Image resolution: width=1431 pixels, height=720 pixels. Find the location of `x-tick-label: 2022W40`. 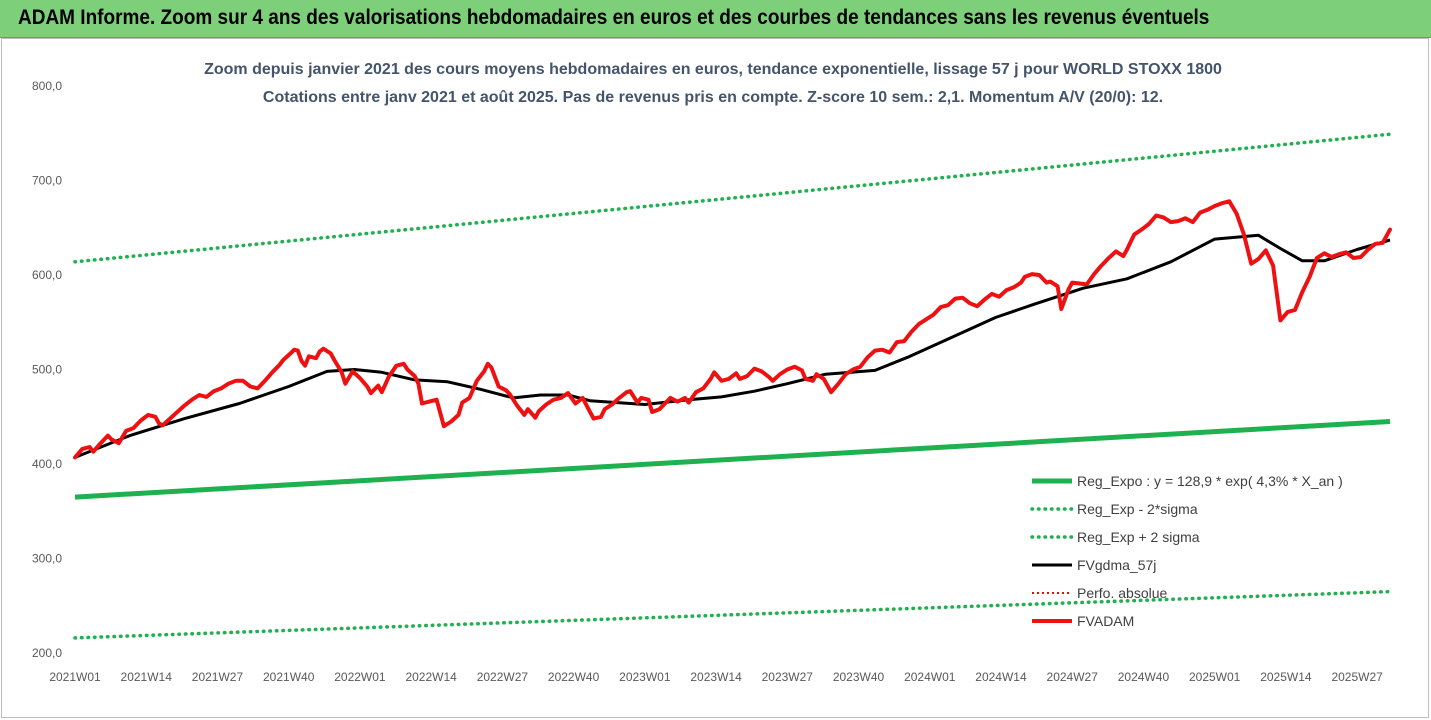

x-tick-label: 2022W40 is located at coordinates (574, 677).